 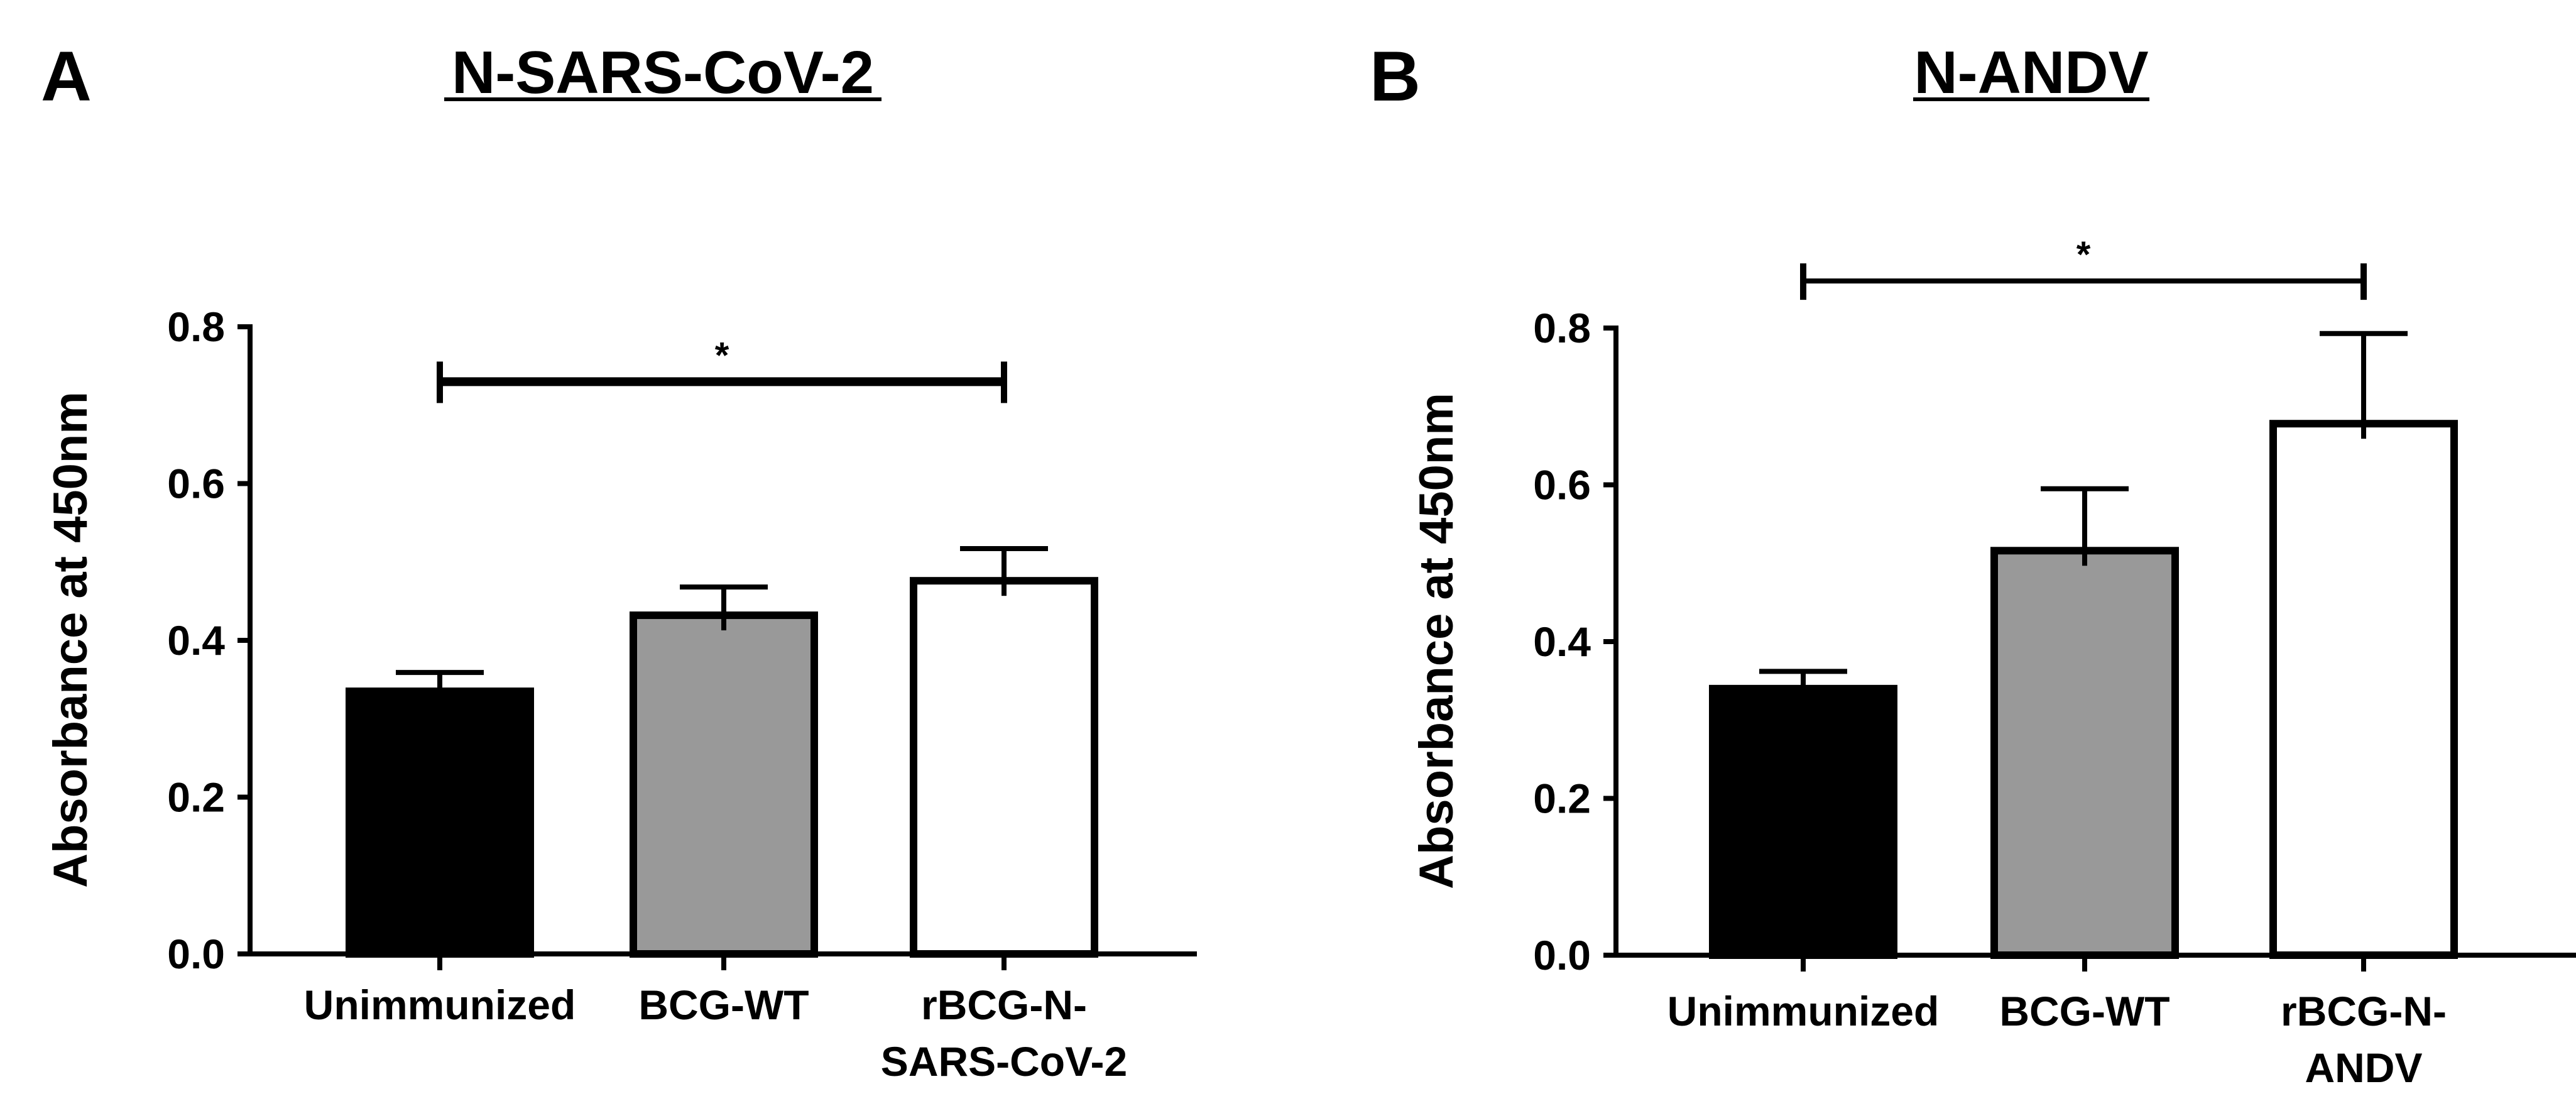 I want to click on chart-title: N-ANDV, so click(x=2031, y=72).